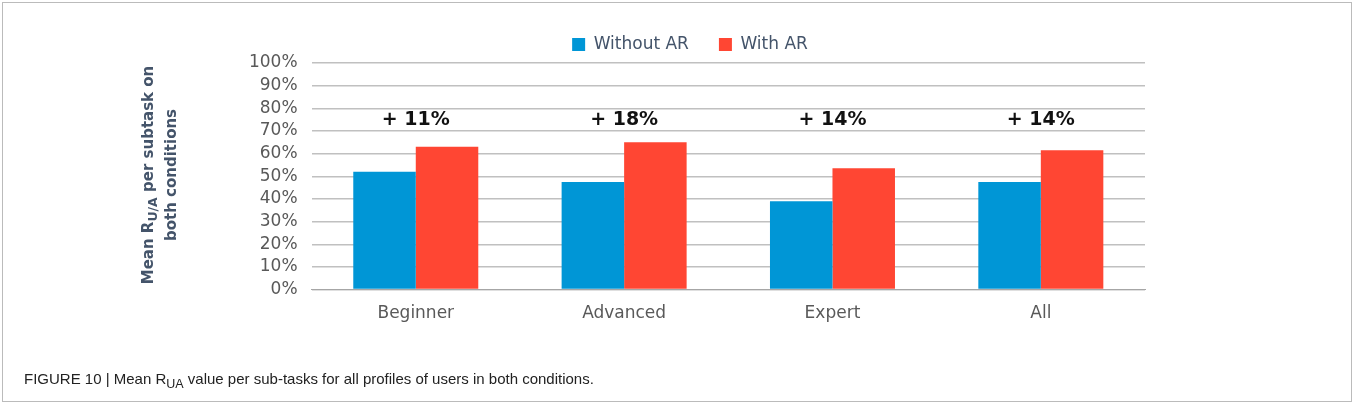 The image size is (1356, 406). I want to click on y-tick-label: 20%, so click(278, 242).